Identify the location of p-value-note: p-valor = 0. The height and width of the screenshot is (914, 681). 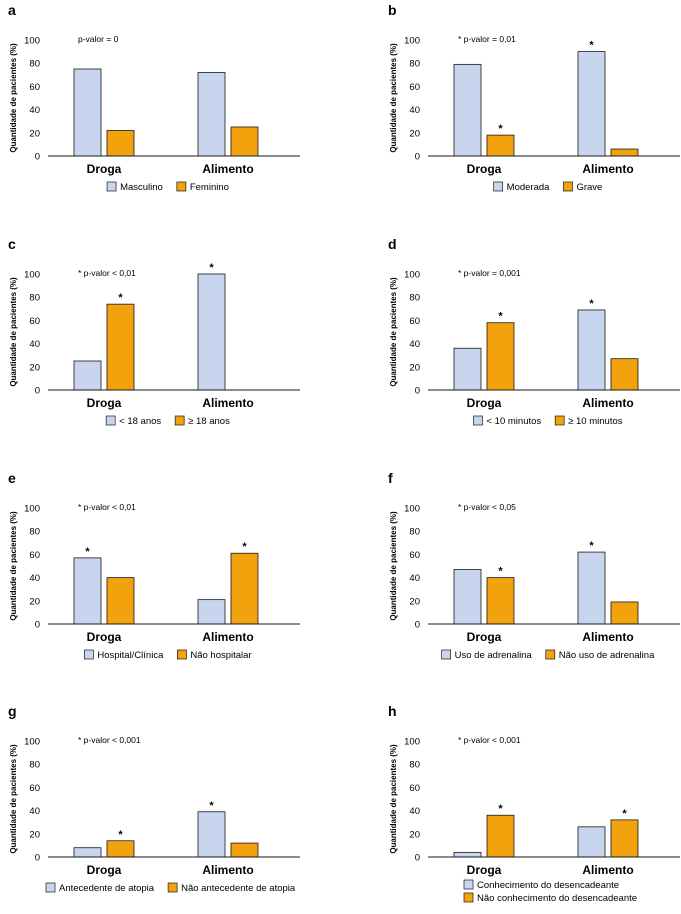
(98, 39).